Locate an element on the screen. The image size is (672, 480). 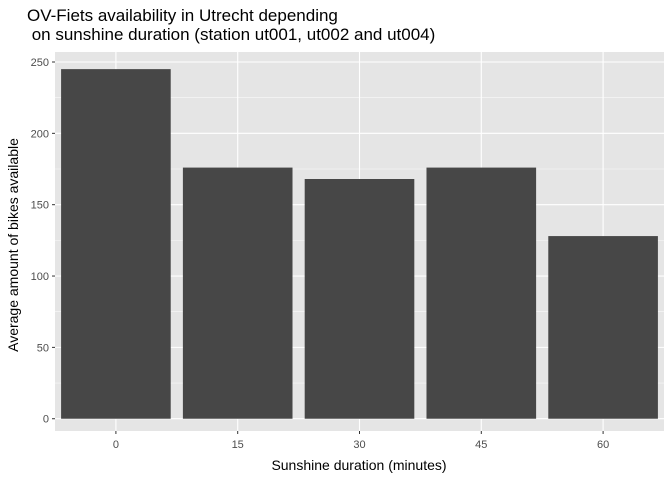
y-tick-label: 100 is located at coordinates (40, 277).